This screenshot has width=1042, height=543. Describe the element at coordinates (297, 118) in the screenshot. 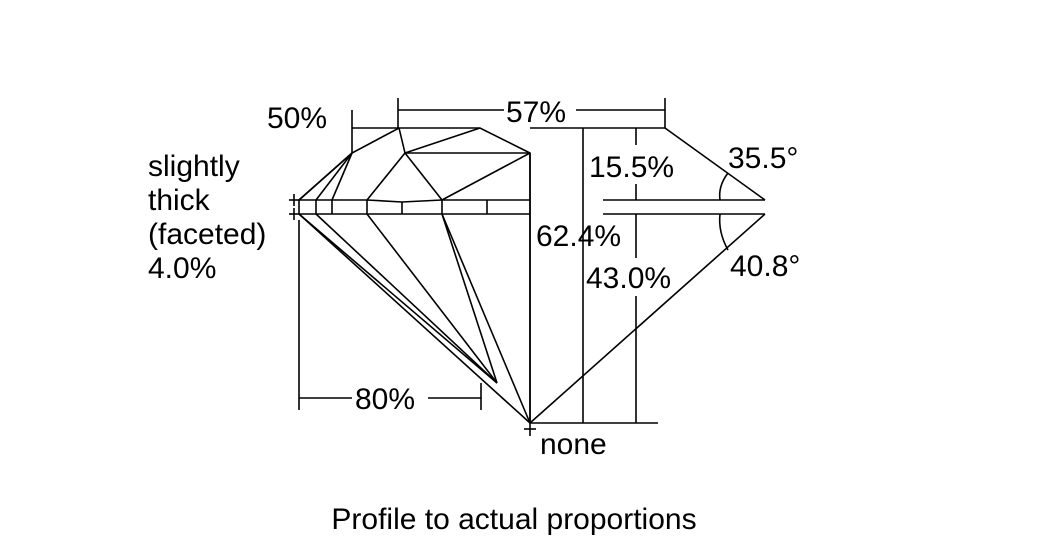

I see `star-label: 50%` at that location.